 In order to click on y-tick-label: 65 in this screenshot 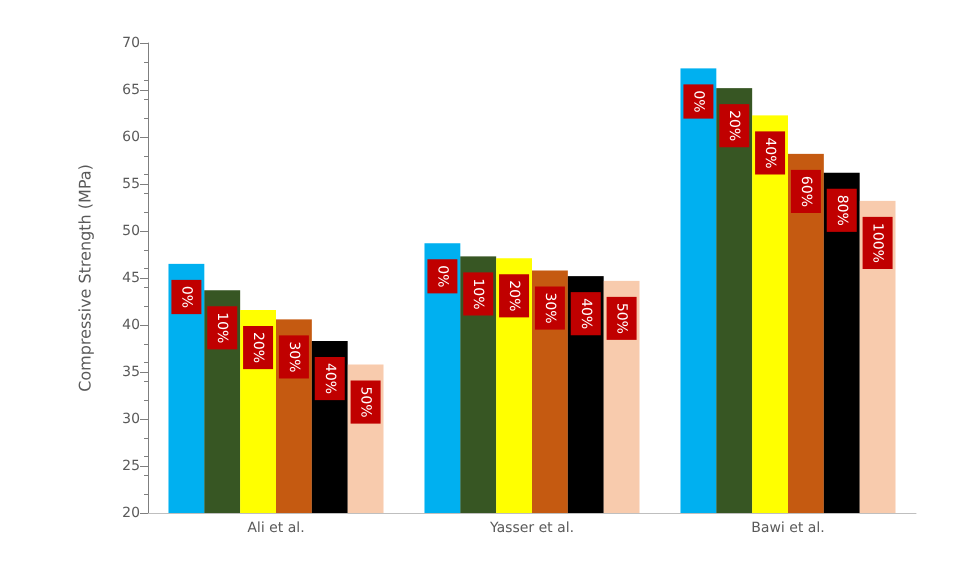, I will do `click(131, 90)`.